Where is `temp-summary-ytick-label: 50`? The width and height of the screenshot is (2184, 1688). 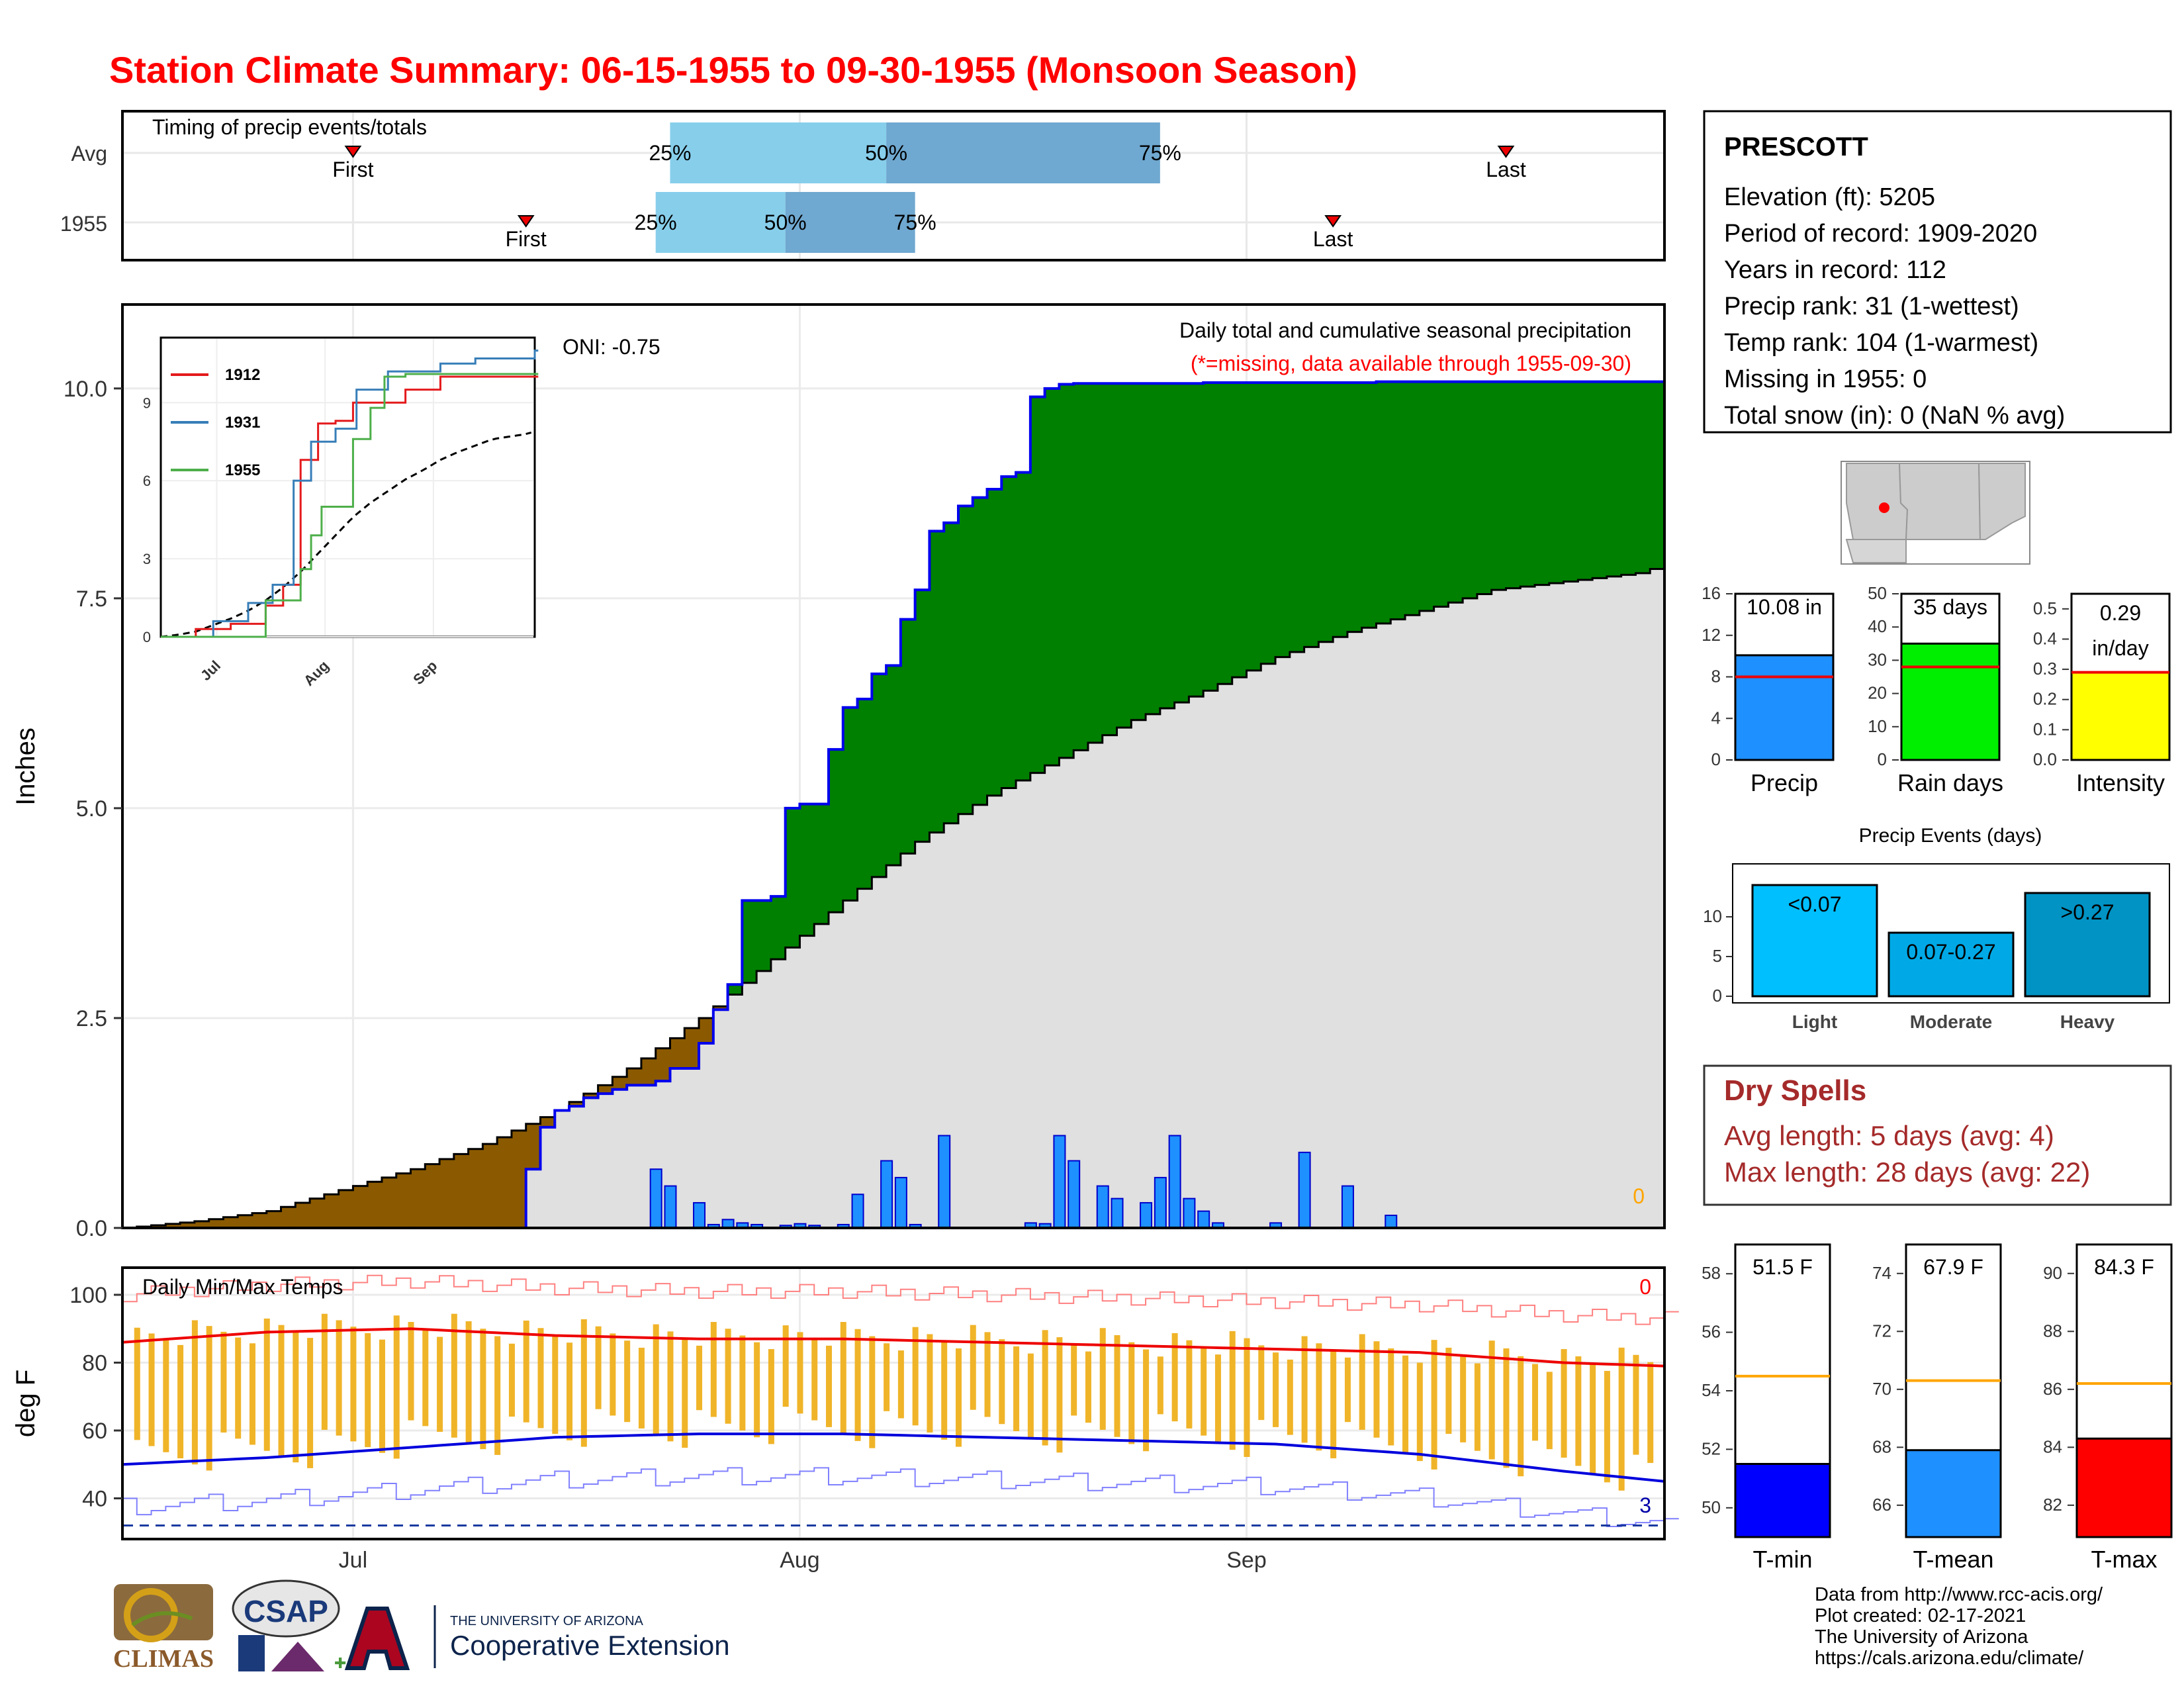
temp-summary-ytick-label: 50 is located at coordinates (1712, 1507).